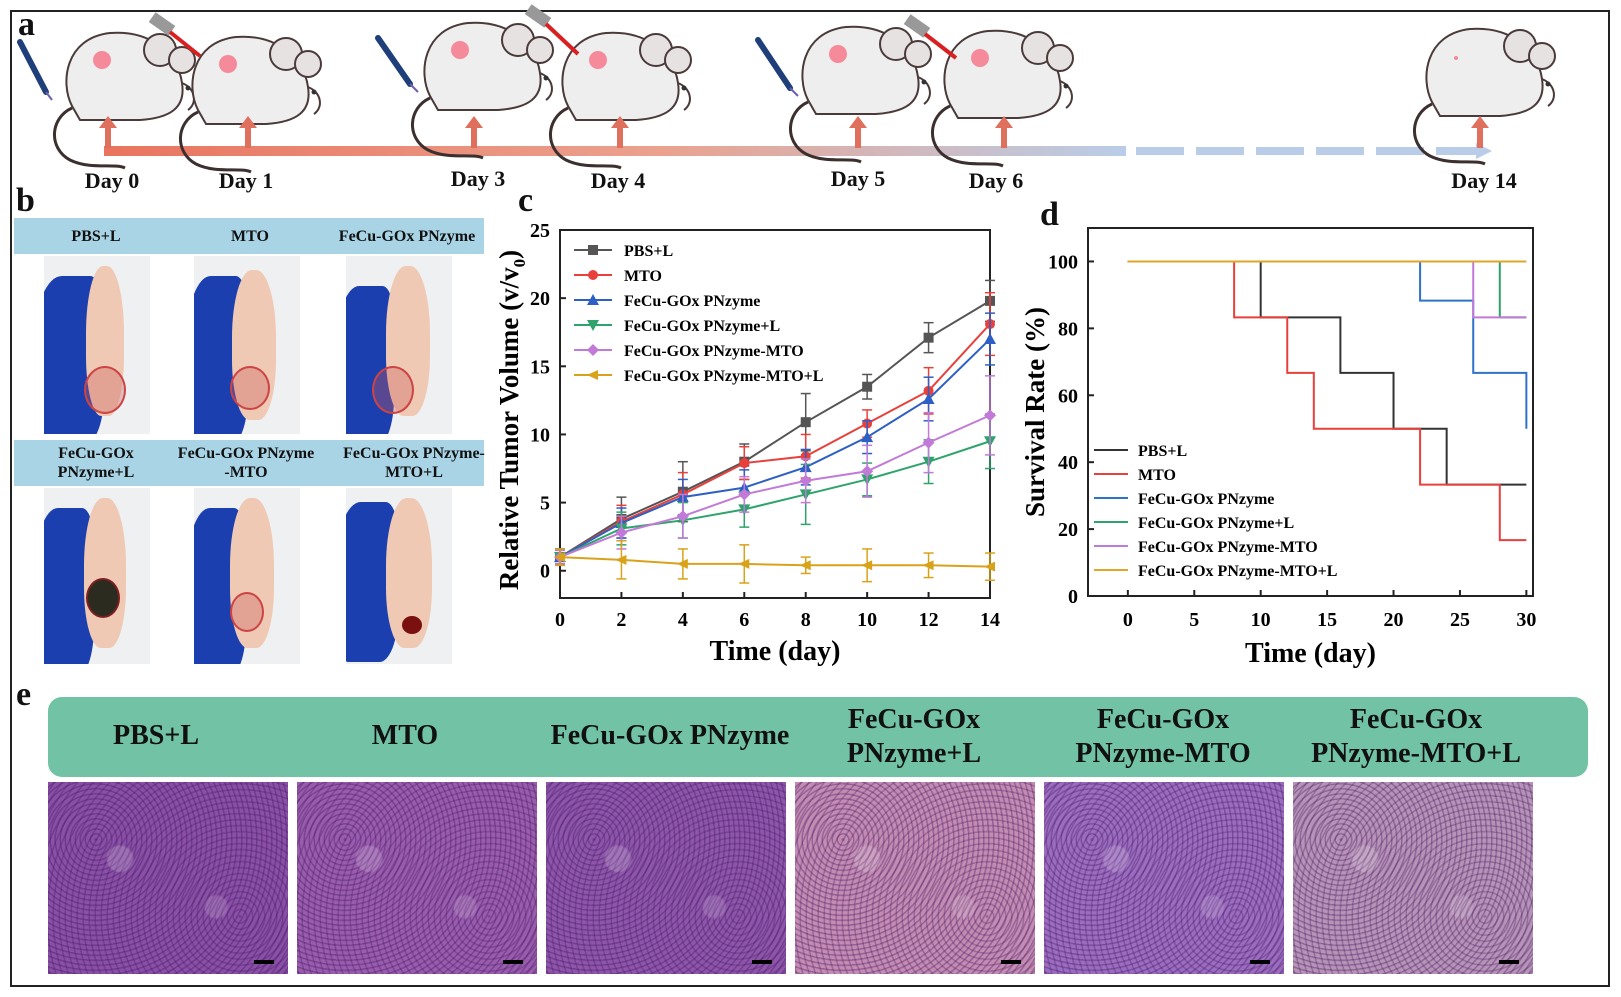 The image size is (1621, 997). What do you see at coordinates (414, 453) in the screenshot?
I see `photo-label: FeCu-GOx PNzyme-` at bounding box center [414, 453].